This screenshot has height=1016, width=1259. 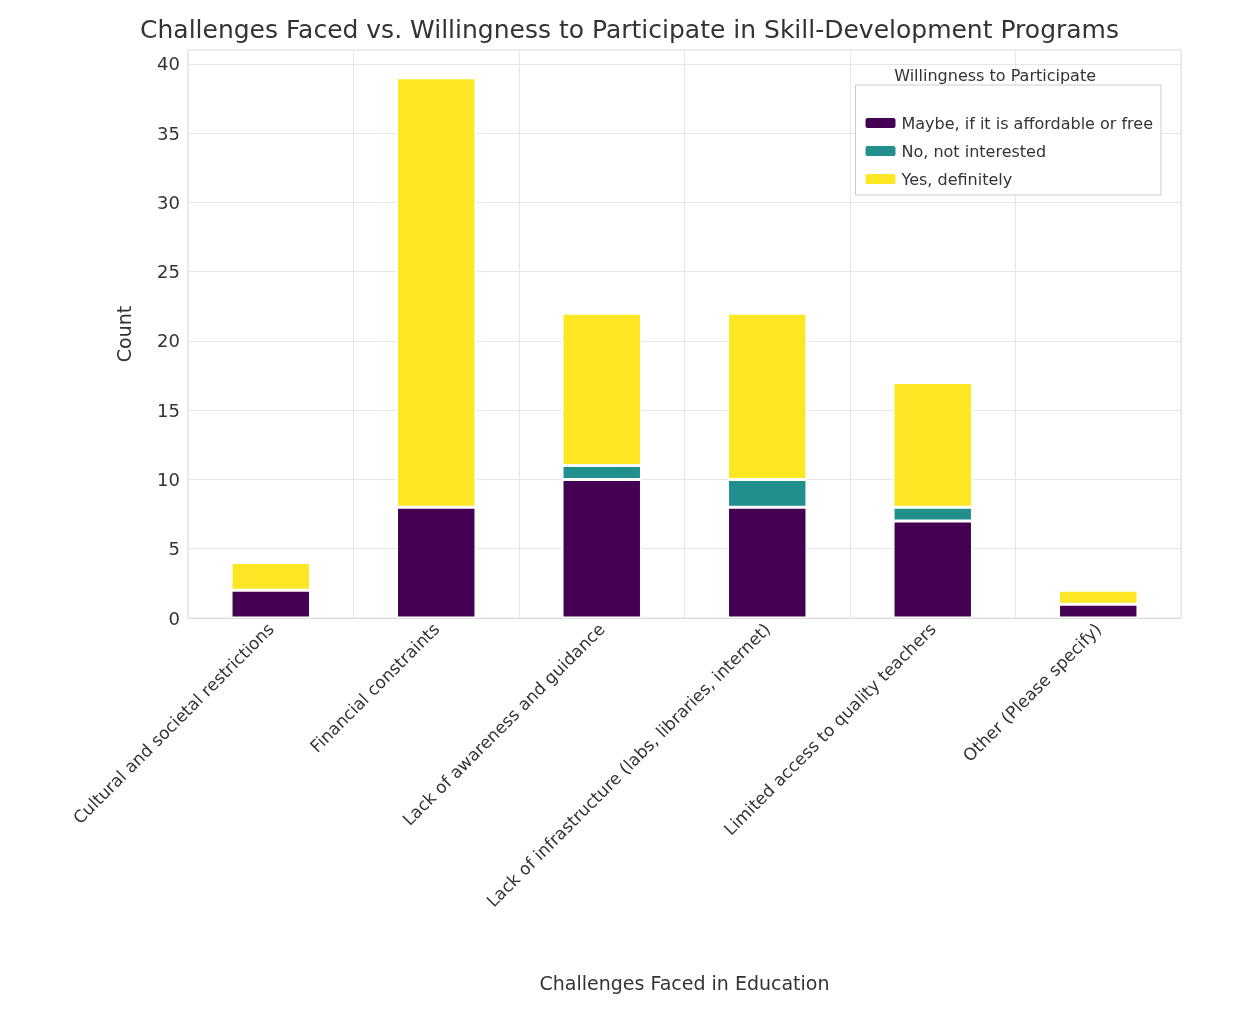 I want to click on legend-title: Willingness to Participate, so click(x=995, y=75).